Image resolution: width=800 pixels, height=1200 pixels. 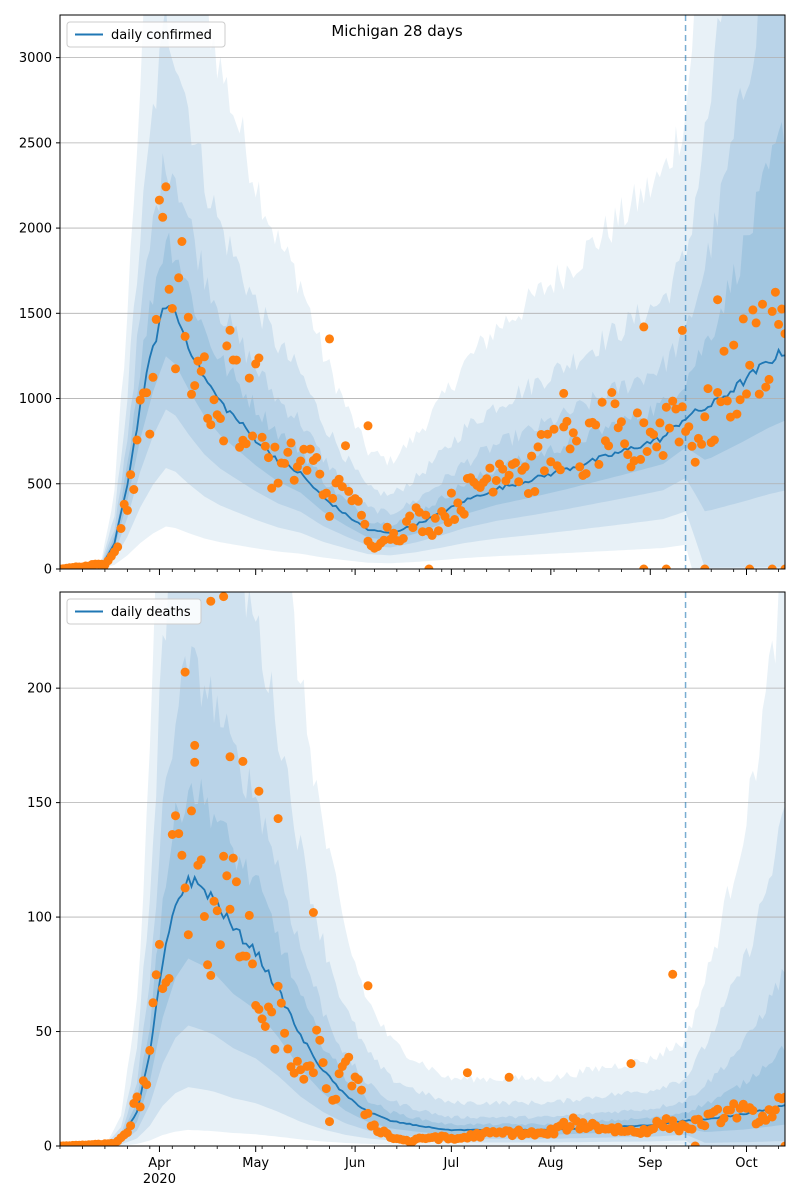 What do you see at coordinates (146, 34) in the screenshot?
I see `legend-box` at bounding box center [146, 34].